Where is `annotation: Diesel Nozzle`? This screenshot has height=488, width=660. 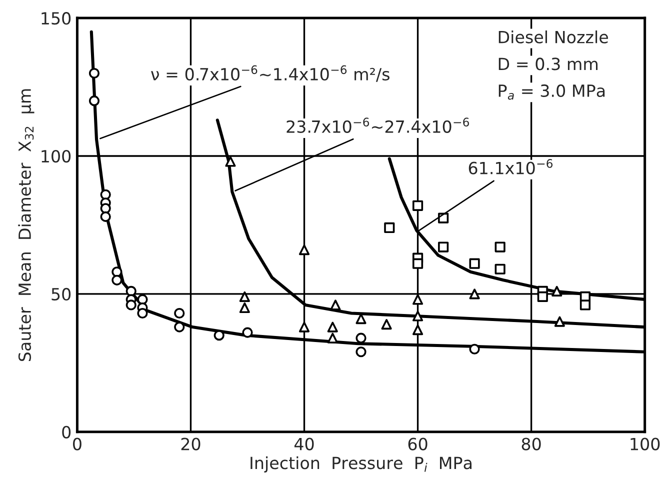 annotation: Diesel Nozzle is located at coordinates (553, 37).